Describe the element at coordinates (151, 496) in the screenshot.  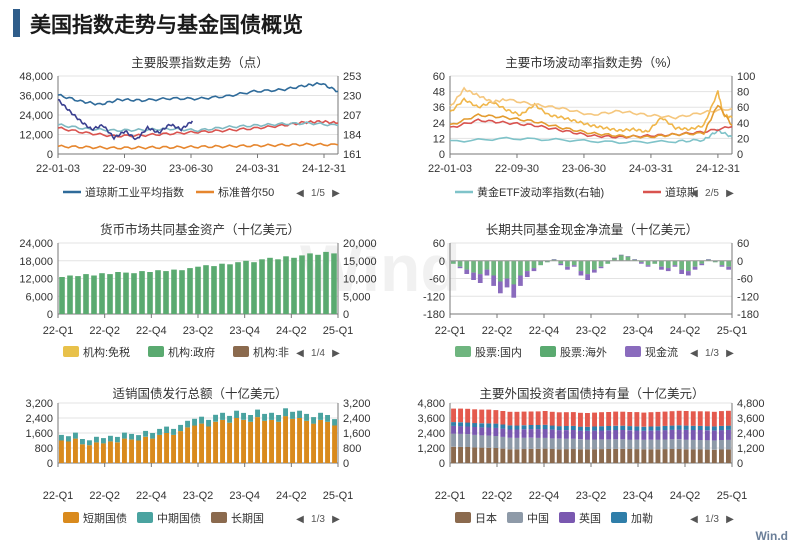
I see `x-tick-label: 22-Q4` at that location.